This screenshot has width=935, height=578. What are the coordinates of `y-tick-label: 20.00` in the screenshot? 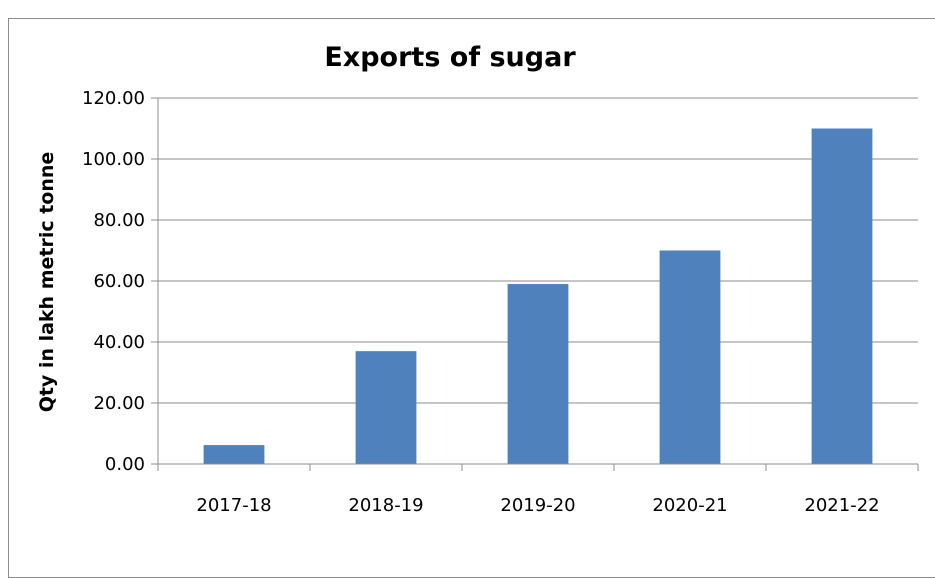 It's located at (119, 403).